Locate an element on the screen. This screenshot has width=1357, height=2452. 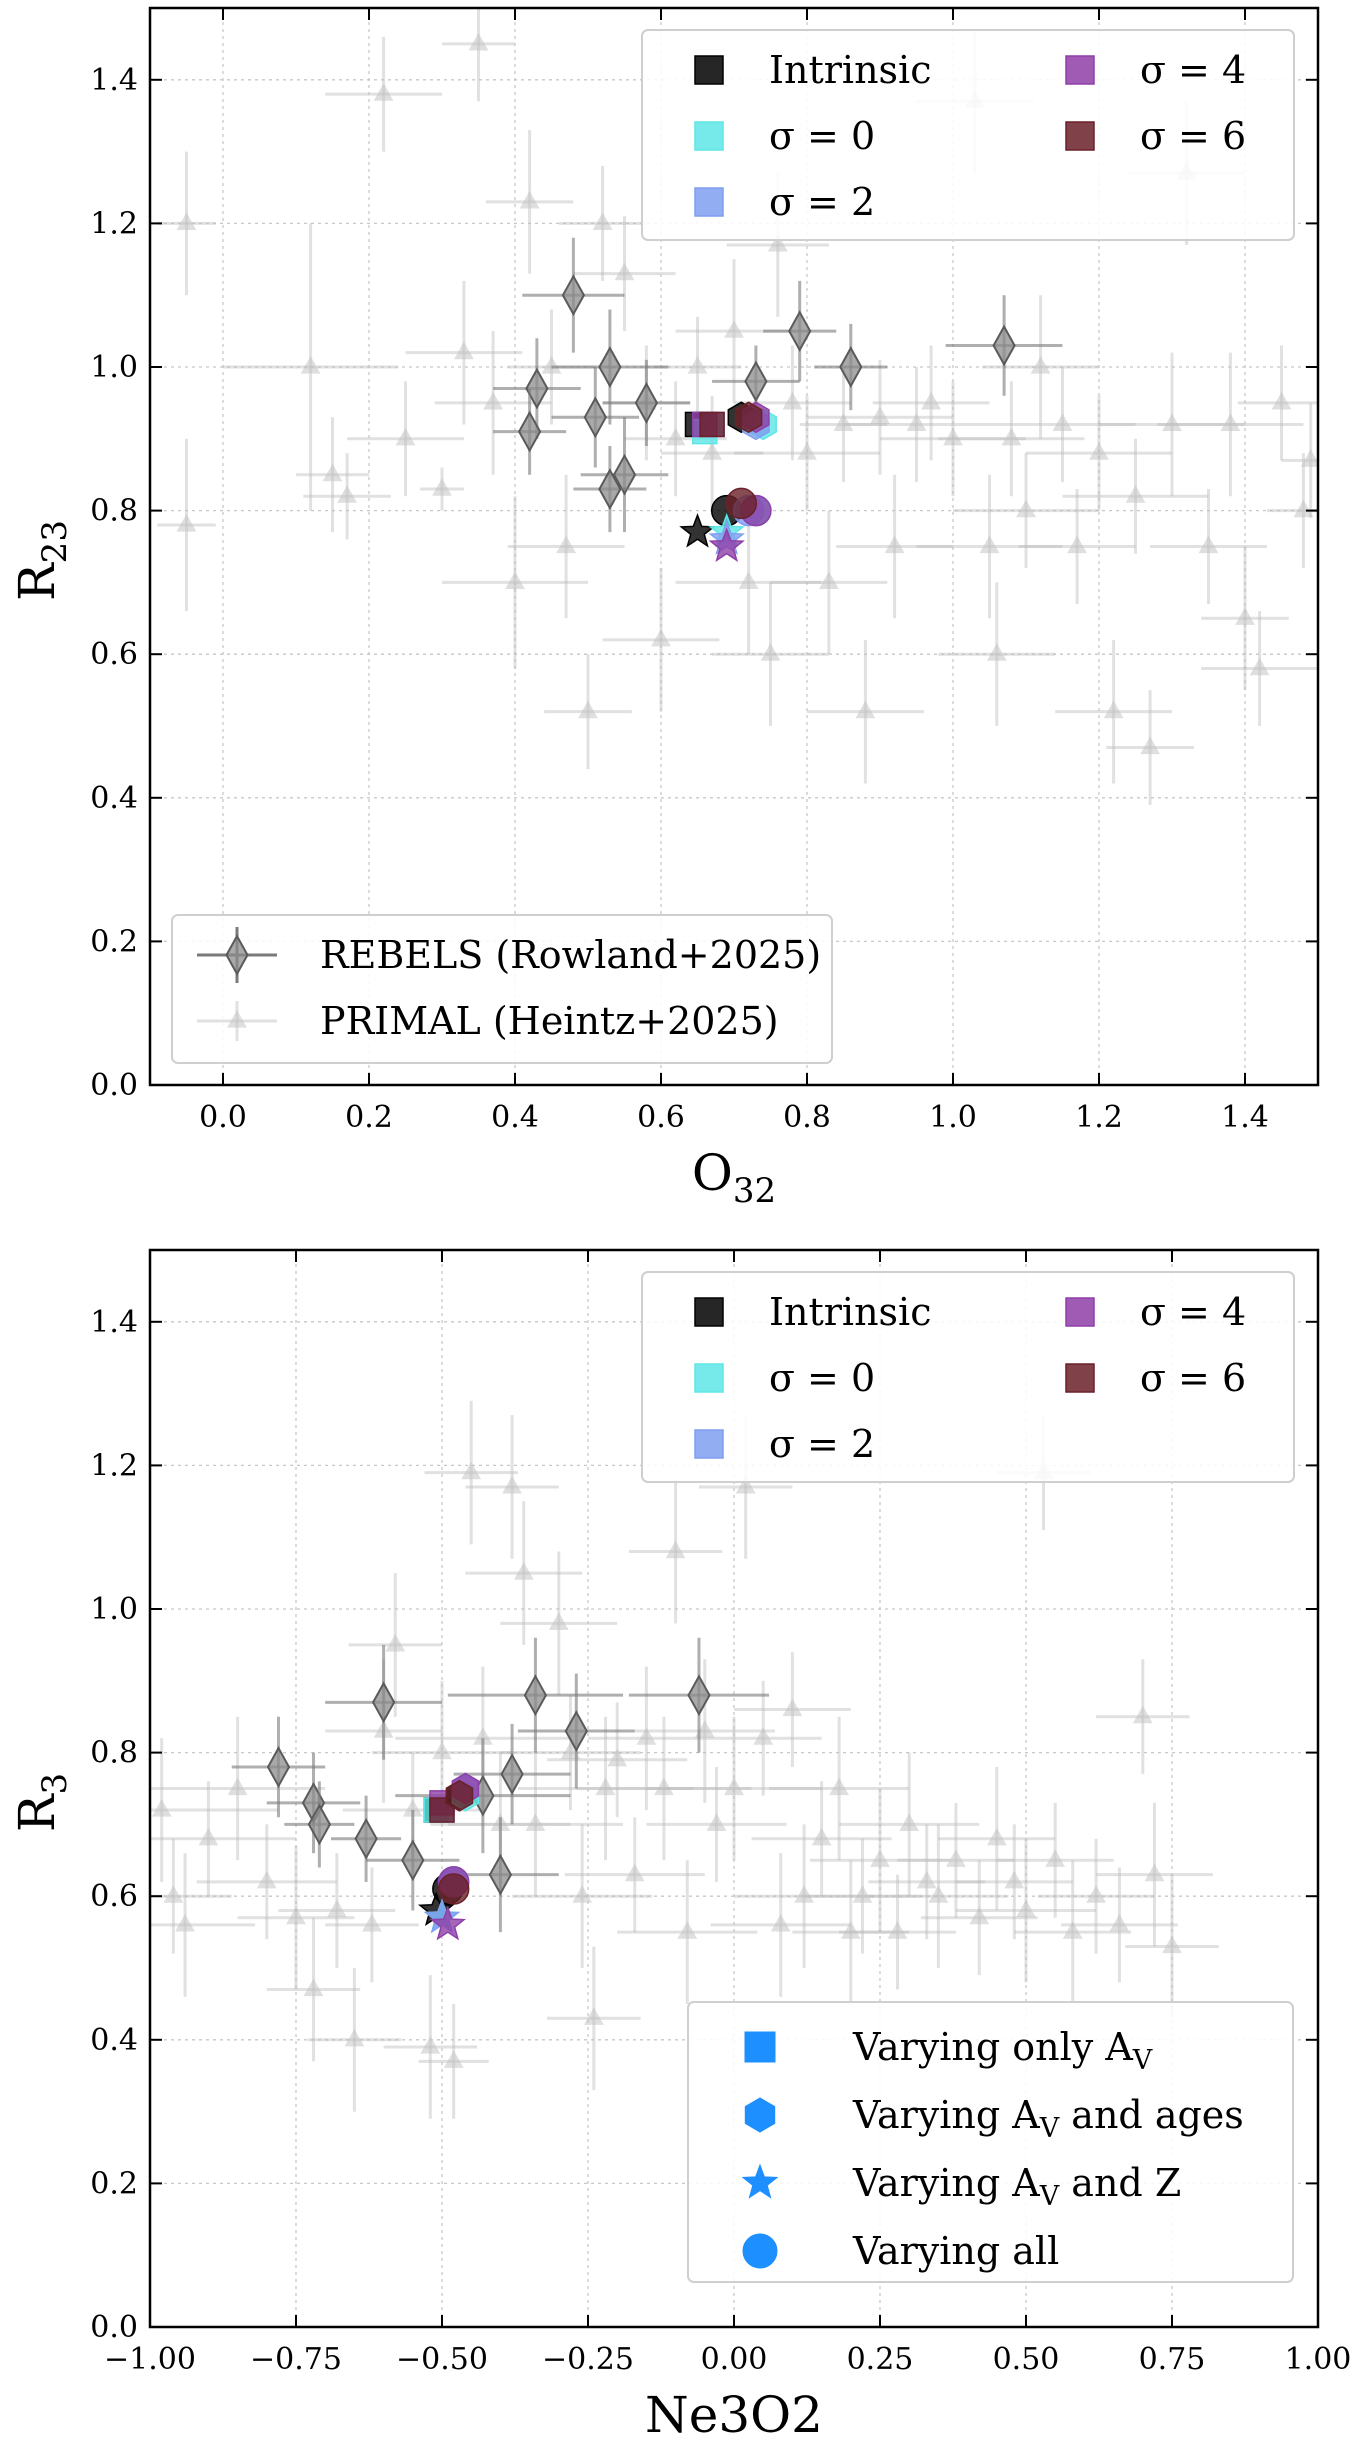
y-tick-label: 1.0 is located at coordinates (114, 1609).